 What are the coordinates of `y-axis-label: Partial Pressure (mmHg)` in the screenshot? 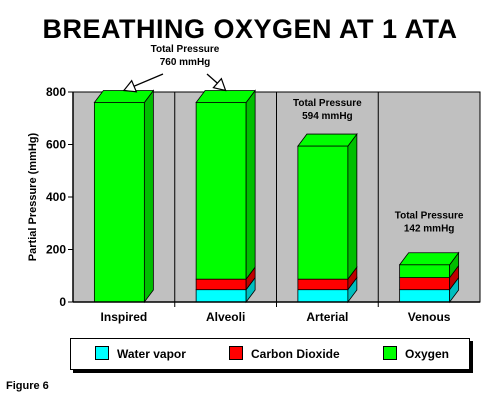 It's located at (33, 196).